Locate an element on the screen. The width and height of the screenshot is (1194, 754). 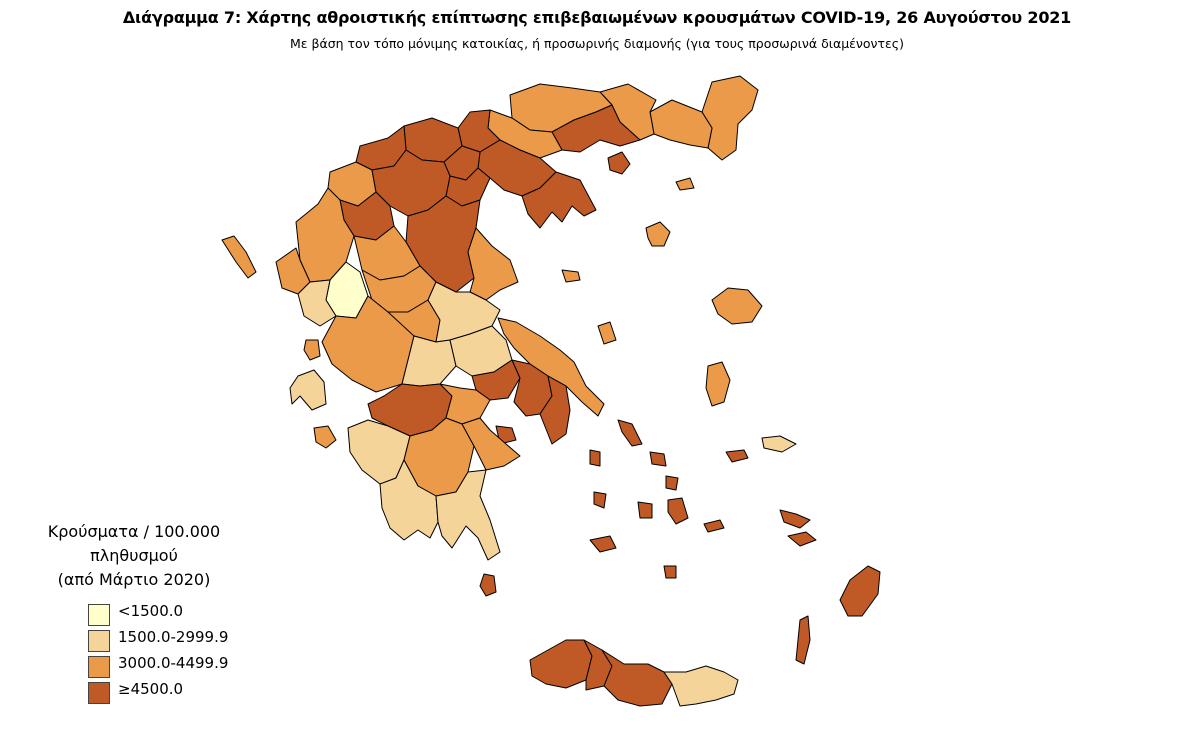
legend-swatch-class3 is located at coordinates (99, 667).